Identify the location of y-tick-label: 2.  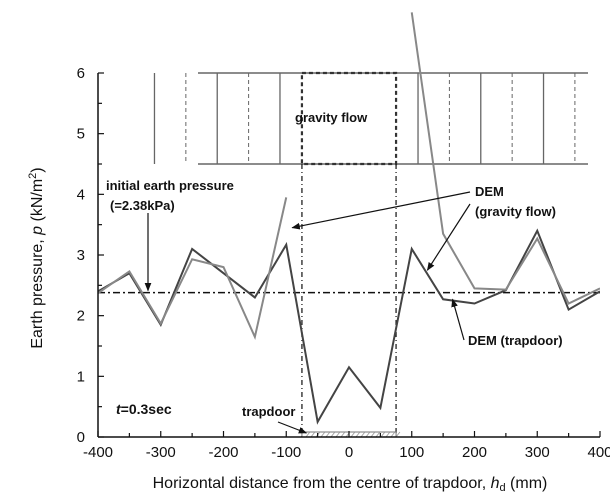
(81, 316).